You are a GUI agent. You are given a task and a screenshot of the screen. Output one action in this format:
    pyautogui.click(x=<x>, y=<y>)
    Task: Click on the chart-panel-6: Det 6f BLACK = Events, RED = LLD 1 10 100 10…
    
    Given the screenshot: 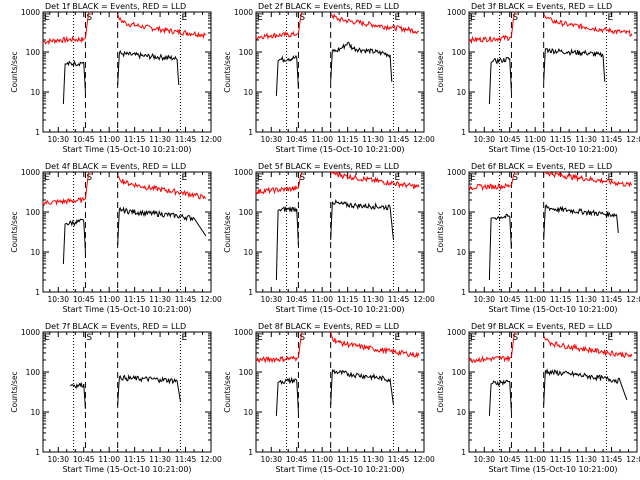 What is the action you would take?
    pyautogui.click(x=538, y=238)
    